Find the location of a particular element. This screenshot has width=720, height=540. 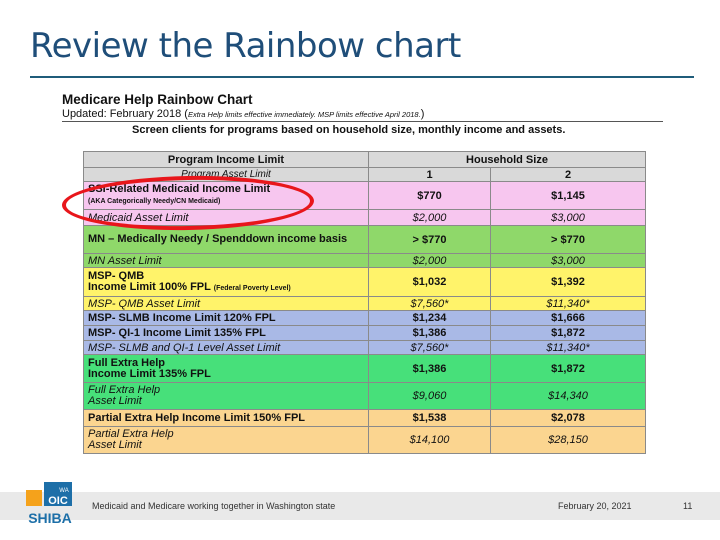

oic-shiba-logo: WA OIC SHIBA is located at coordinates (49, 504).